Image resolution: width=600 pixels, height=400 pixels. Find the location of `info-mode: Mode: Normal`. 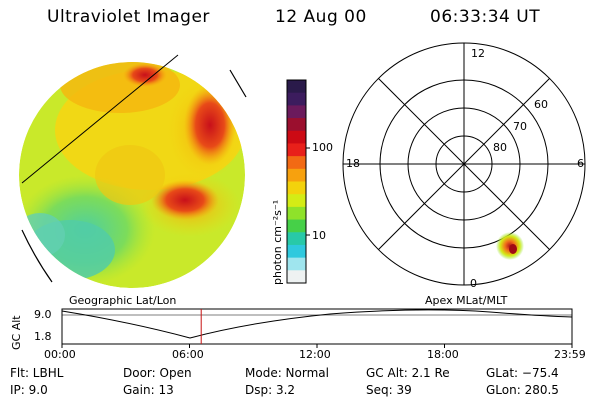

info-mode: Mode: Normal is located at coordinates (287, 373).